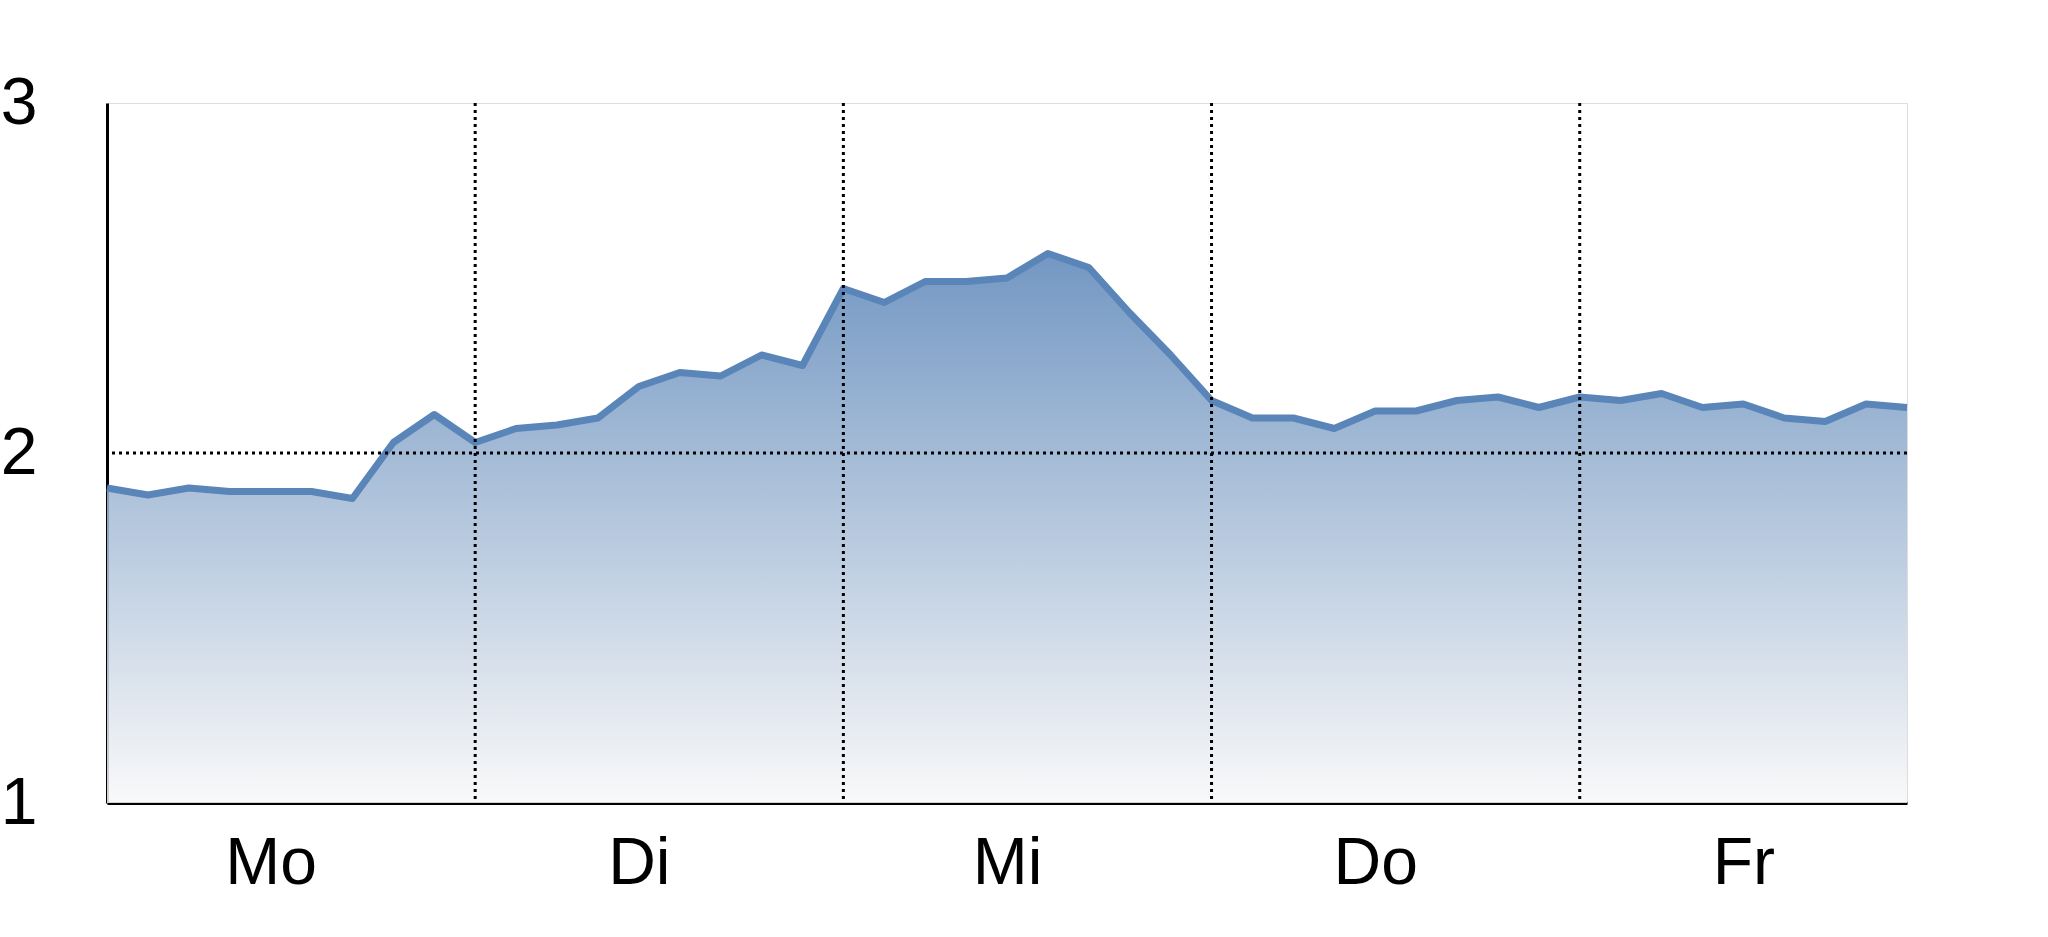 The height and width of the screenshot is (937, 2048). What do you see at coordinates (19, 800) in the screenshot?
I see `y-tick-label: 1` at bounding box center [19, 800].